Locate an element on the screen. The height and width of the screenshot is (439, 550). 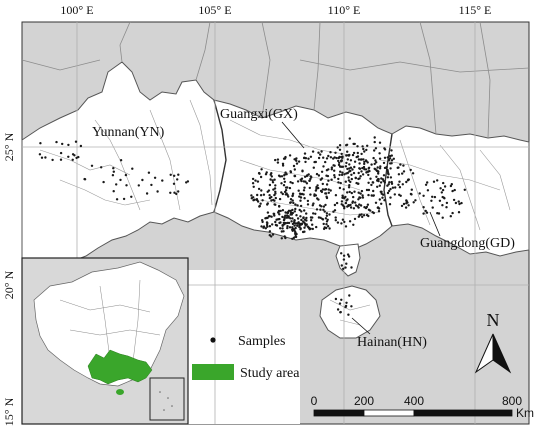
scale-bar: 0 200 400 800 Km is located at coordinates (422, 407).